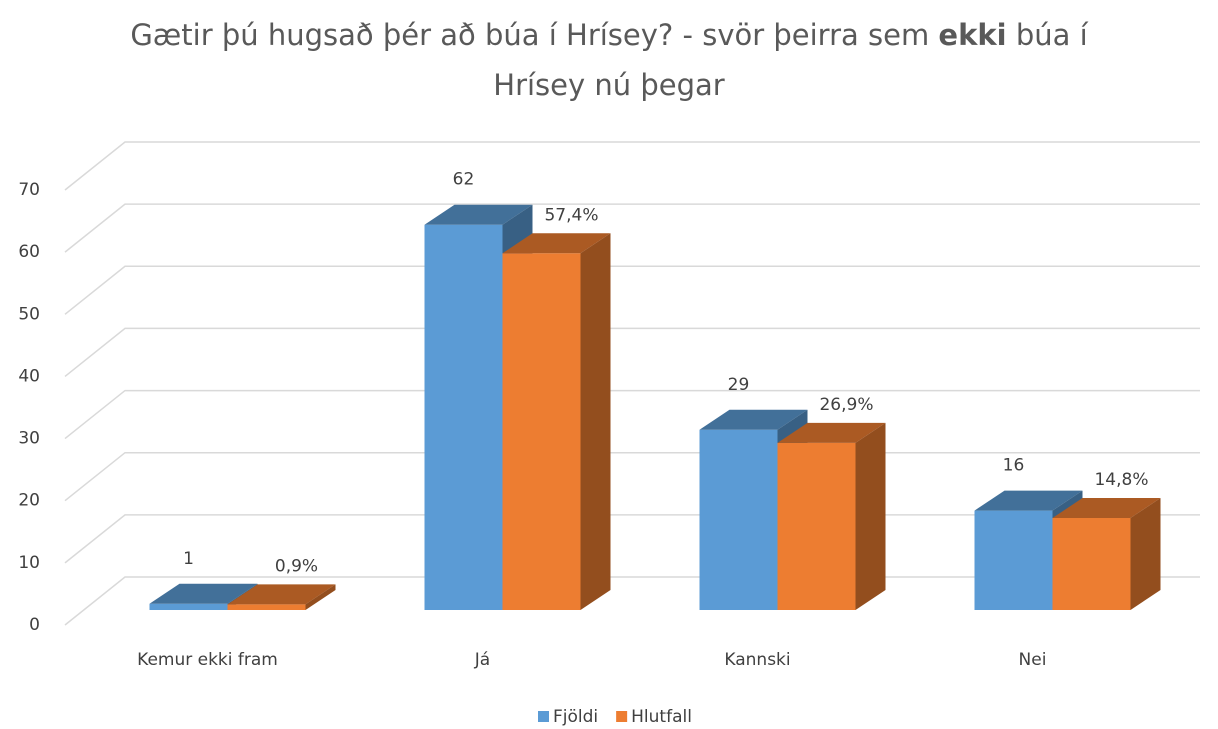  I want to click on y-tick-label: 50, so click(29, 314).